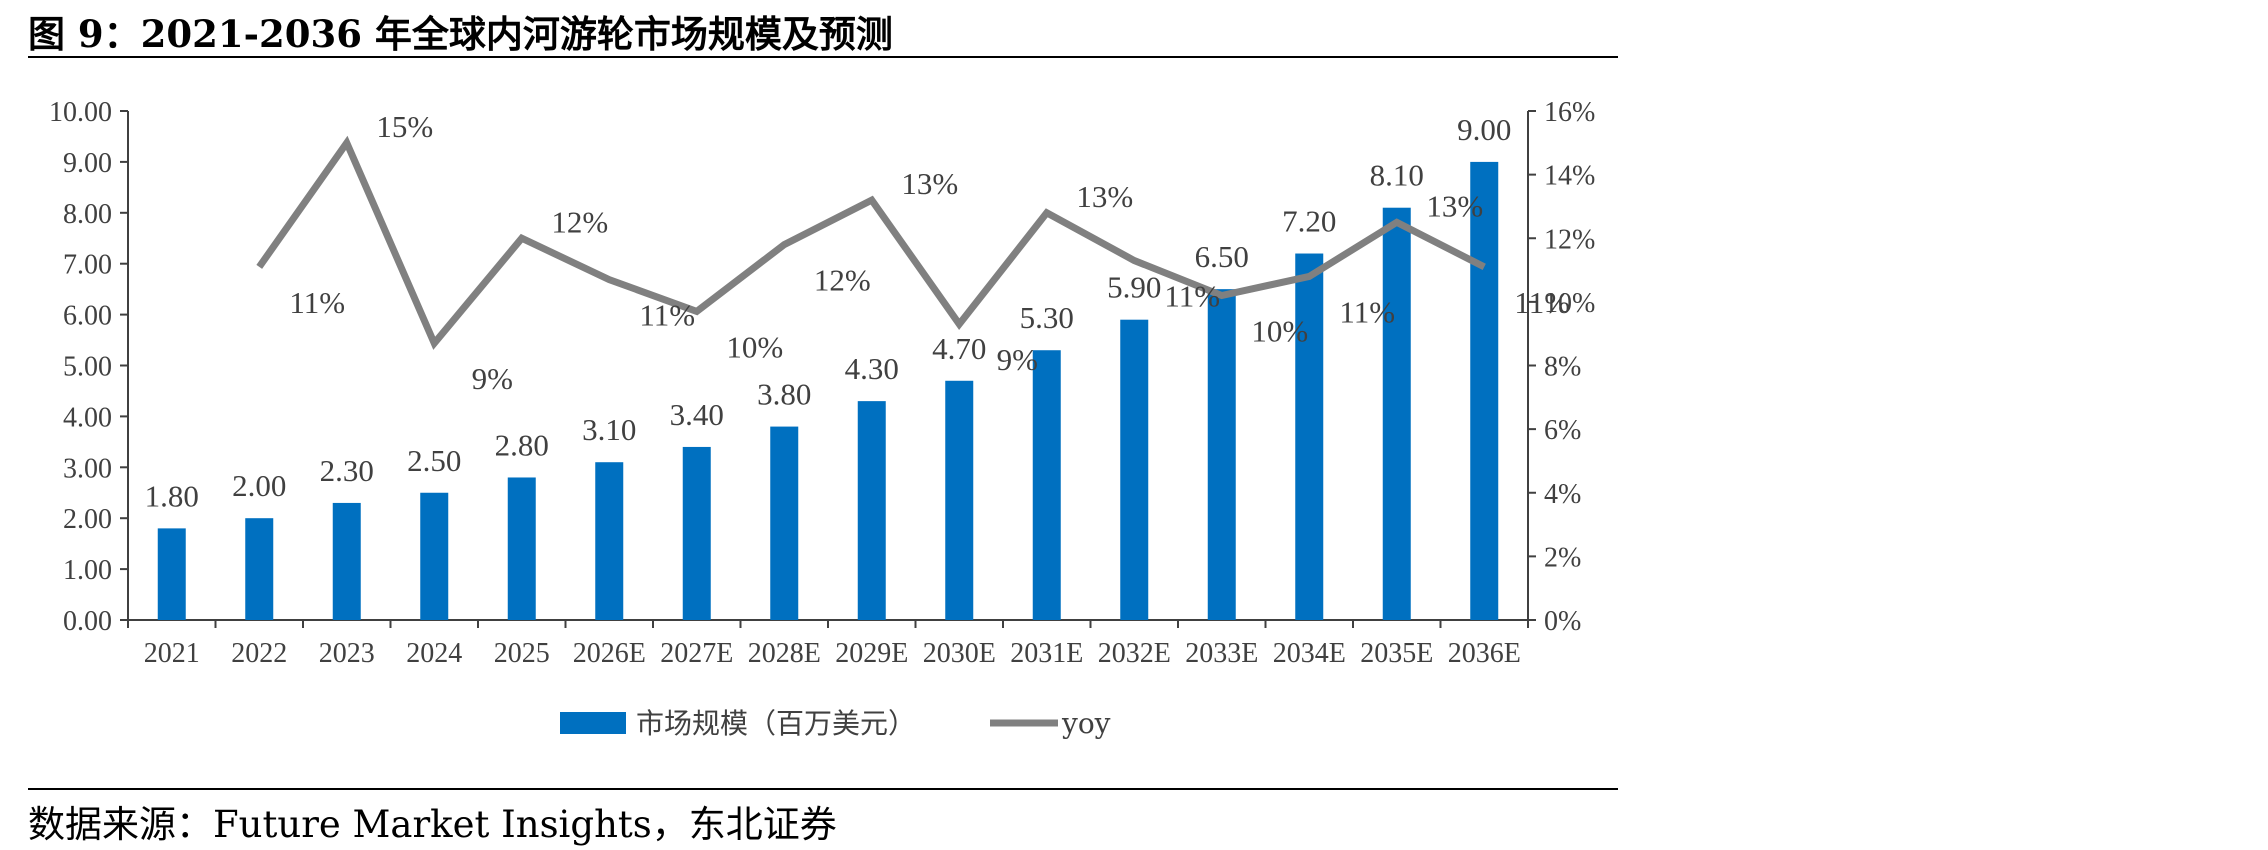 The image size is (2268, 850). I want to click on bar-value-label: 5.90, so click(1134, 287).